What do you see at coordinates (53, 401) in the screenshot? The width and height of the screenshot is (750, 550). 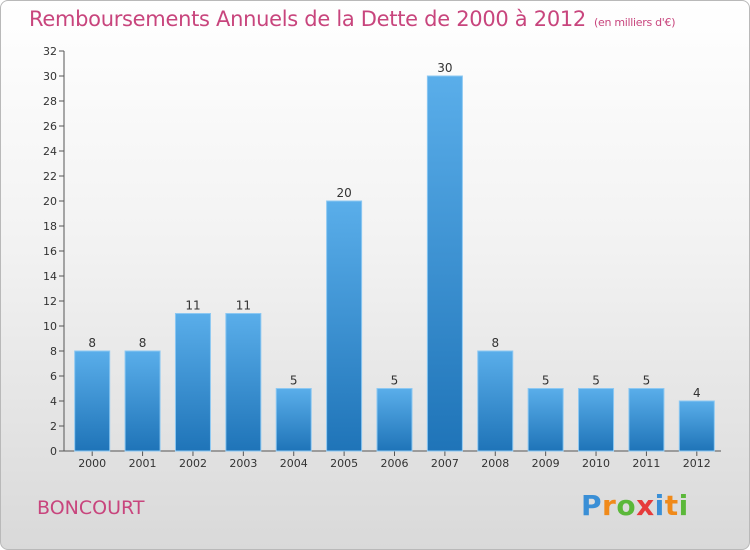 I see `y-tick-label: 4` at bounding box center [53, 401].